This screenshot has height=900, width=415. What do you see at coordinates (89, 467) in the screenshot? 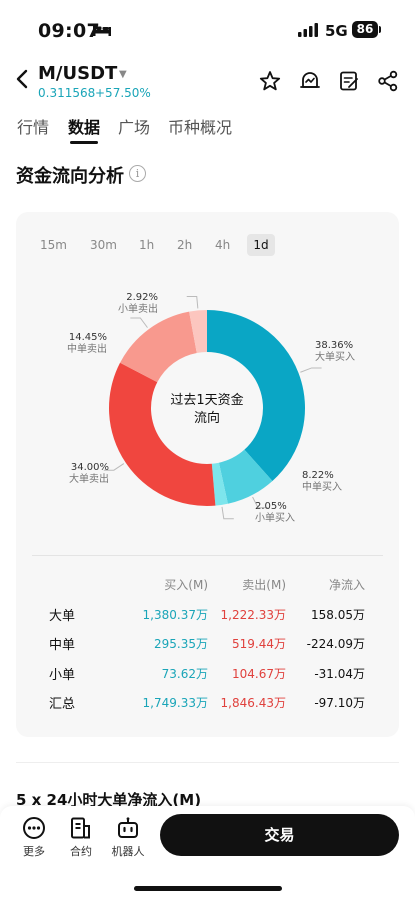
I see `segment-pct: 34.00%` at bounding box center [89, 467].